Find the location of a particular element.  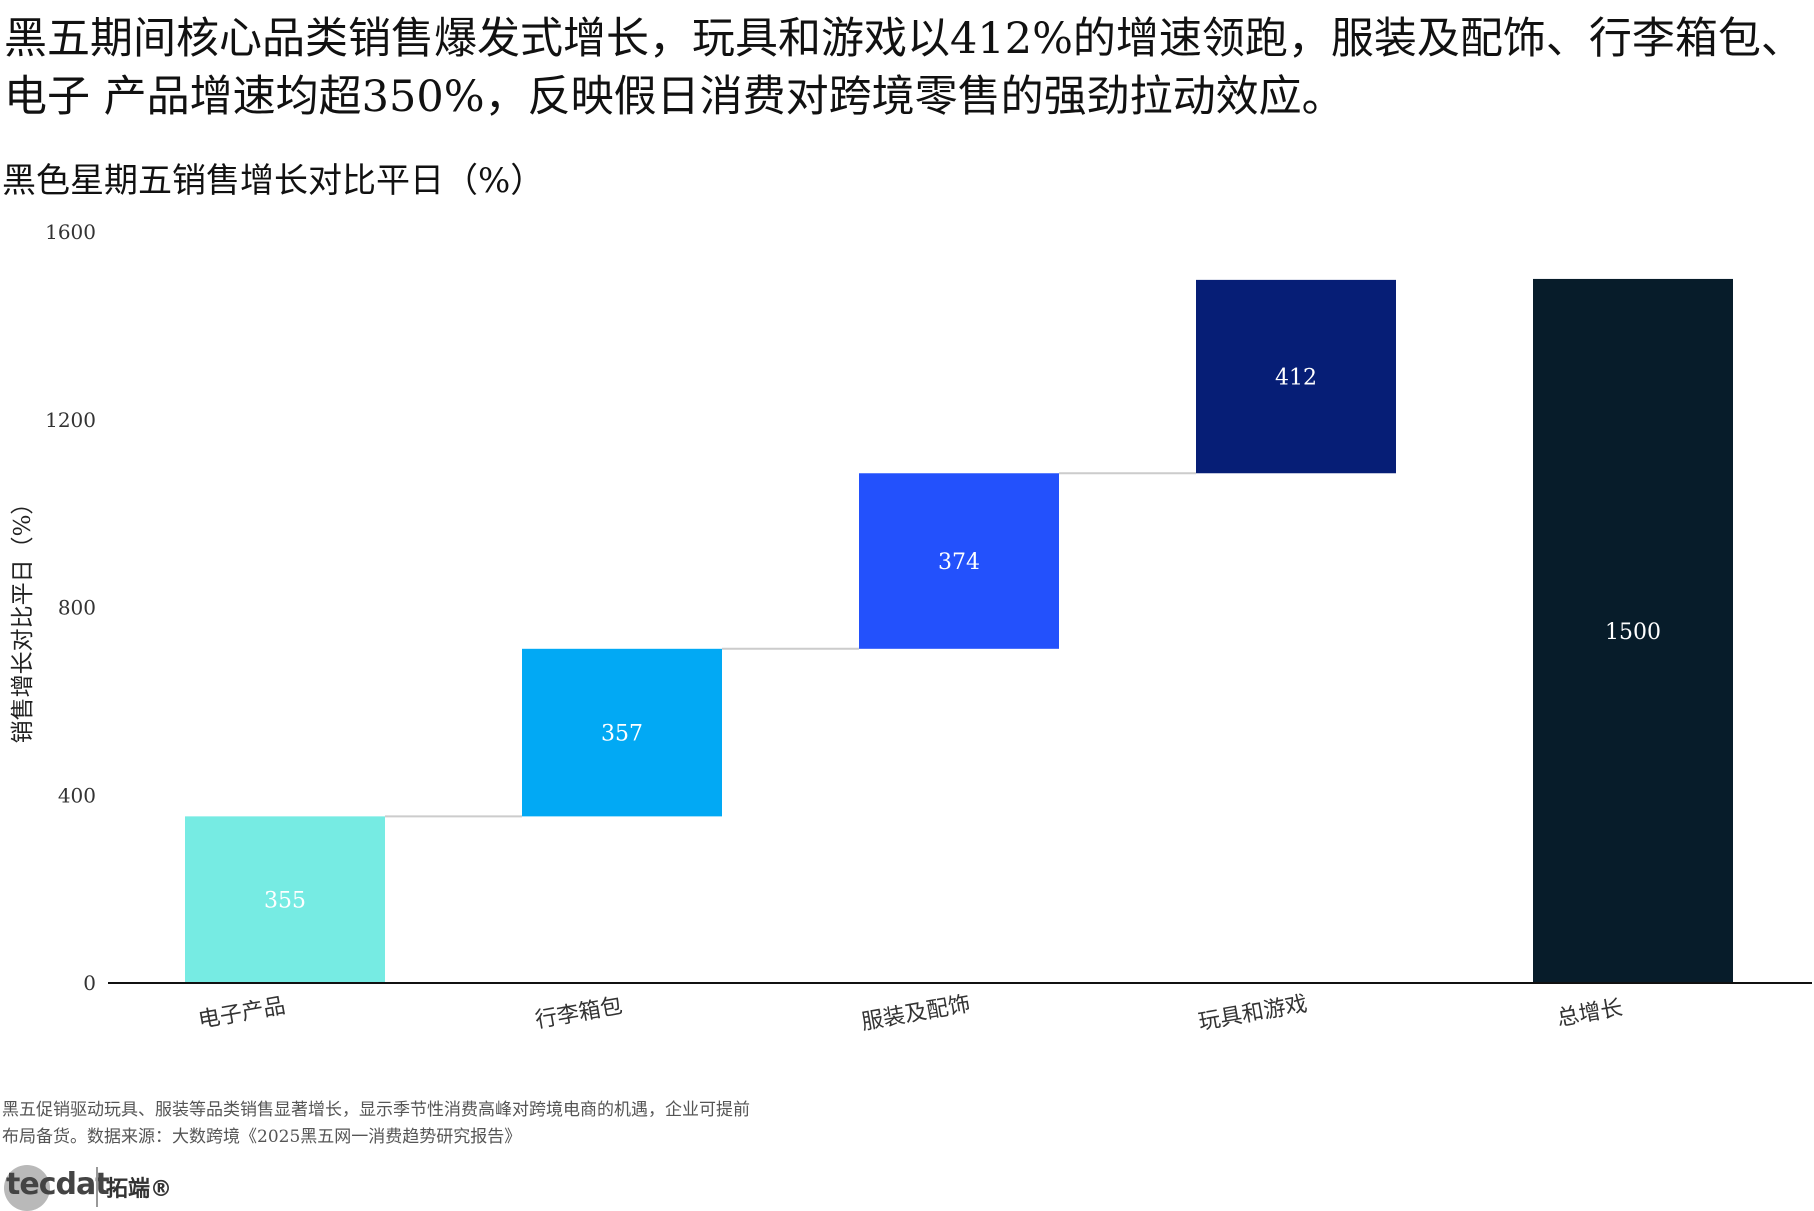

bar-value-label: 1500 is located at coordinates (1633, 632).